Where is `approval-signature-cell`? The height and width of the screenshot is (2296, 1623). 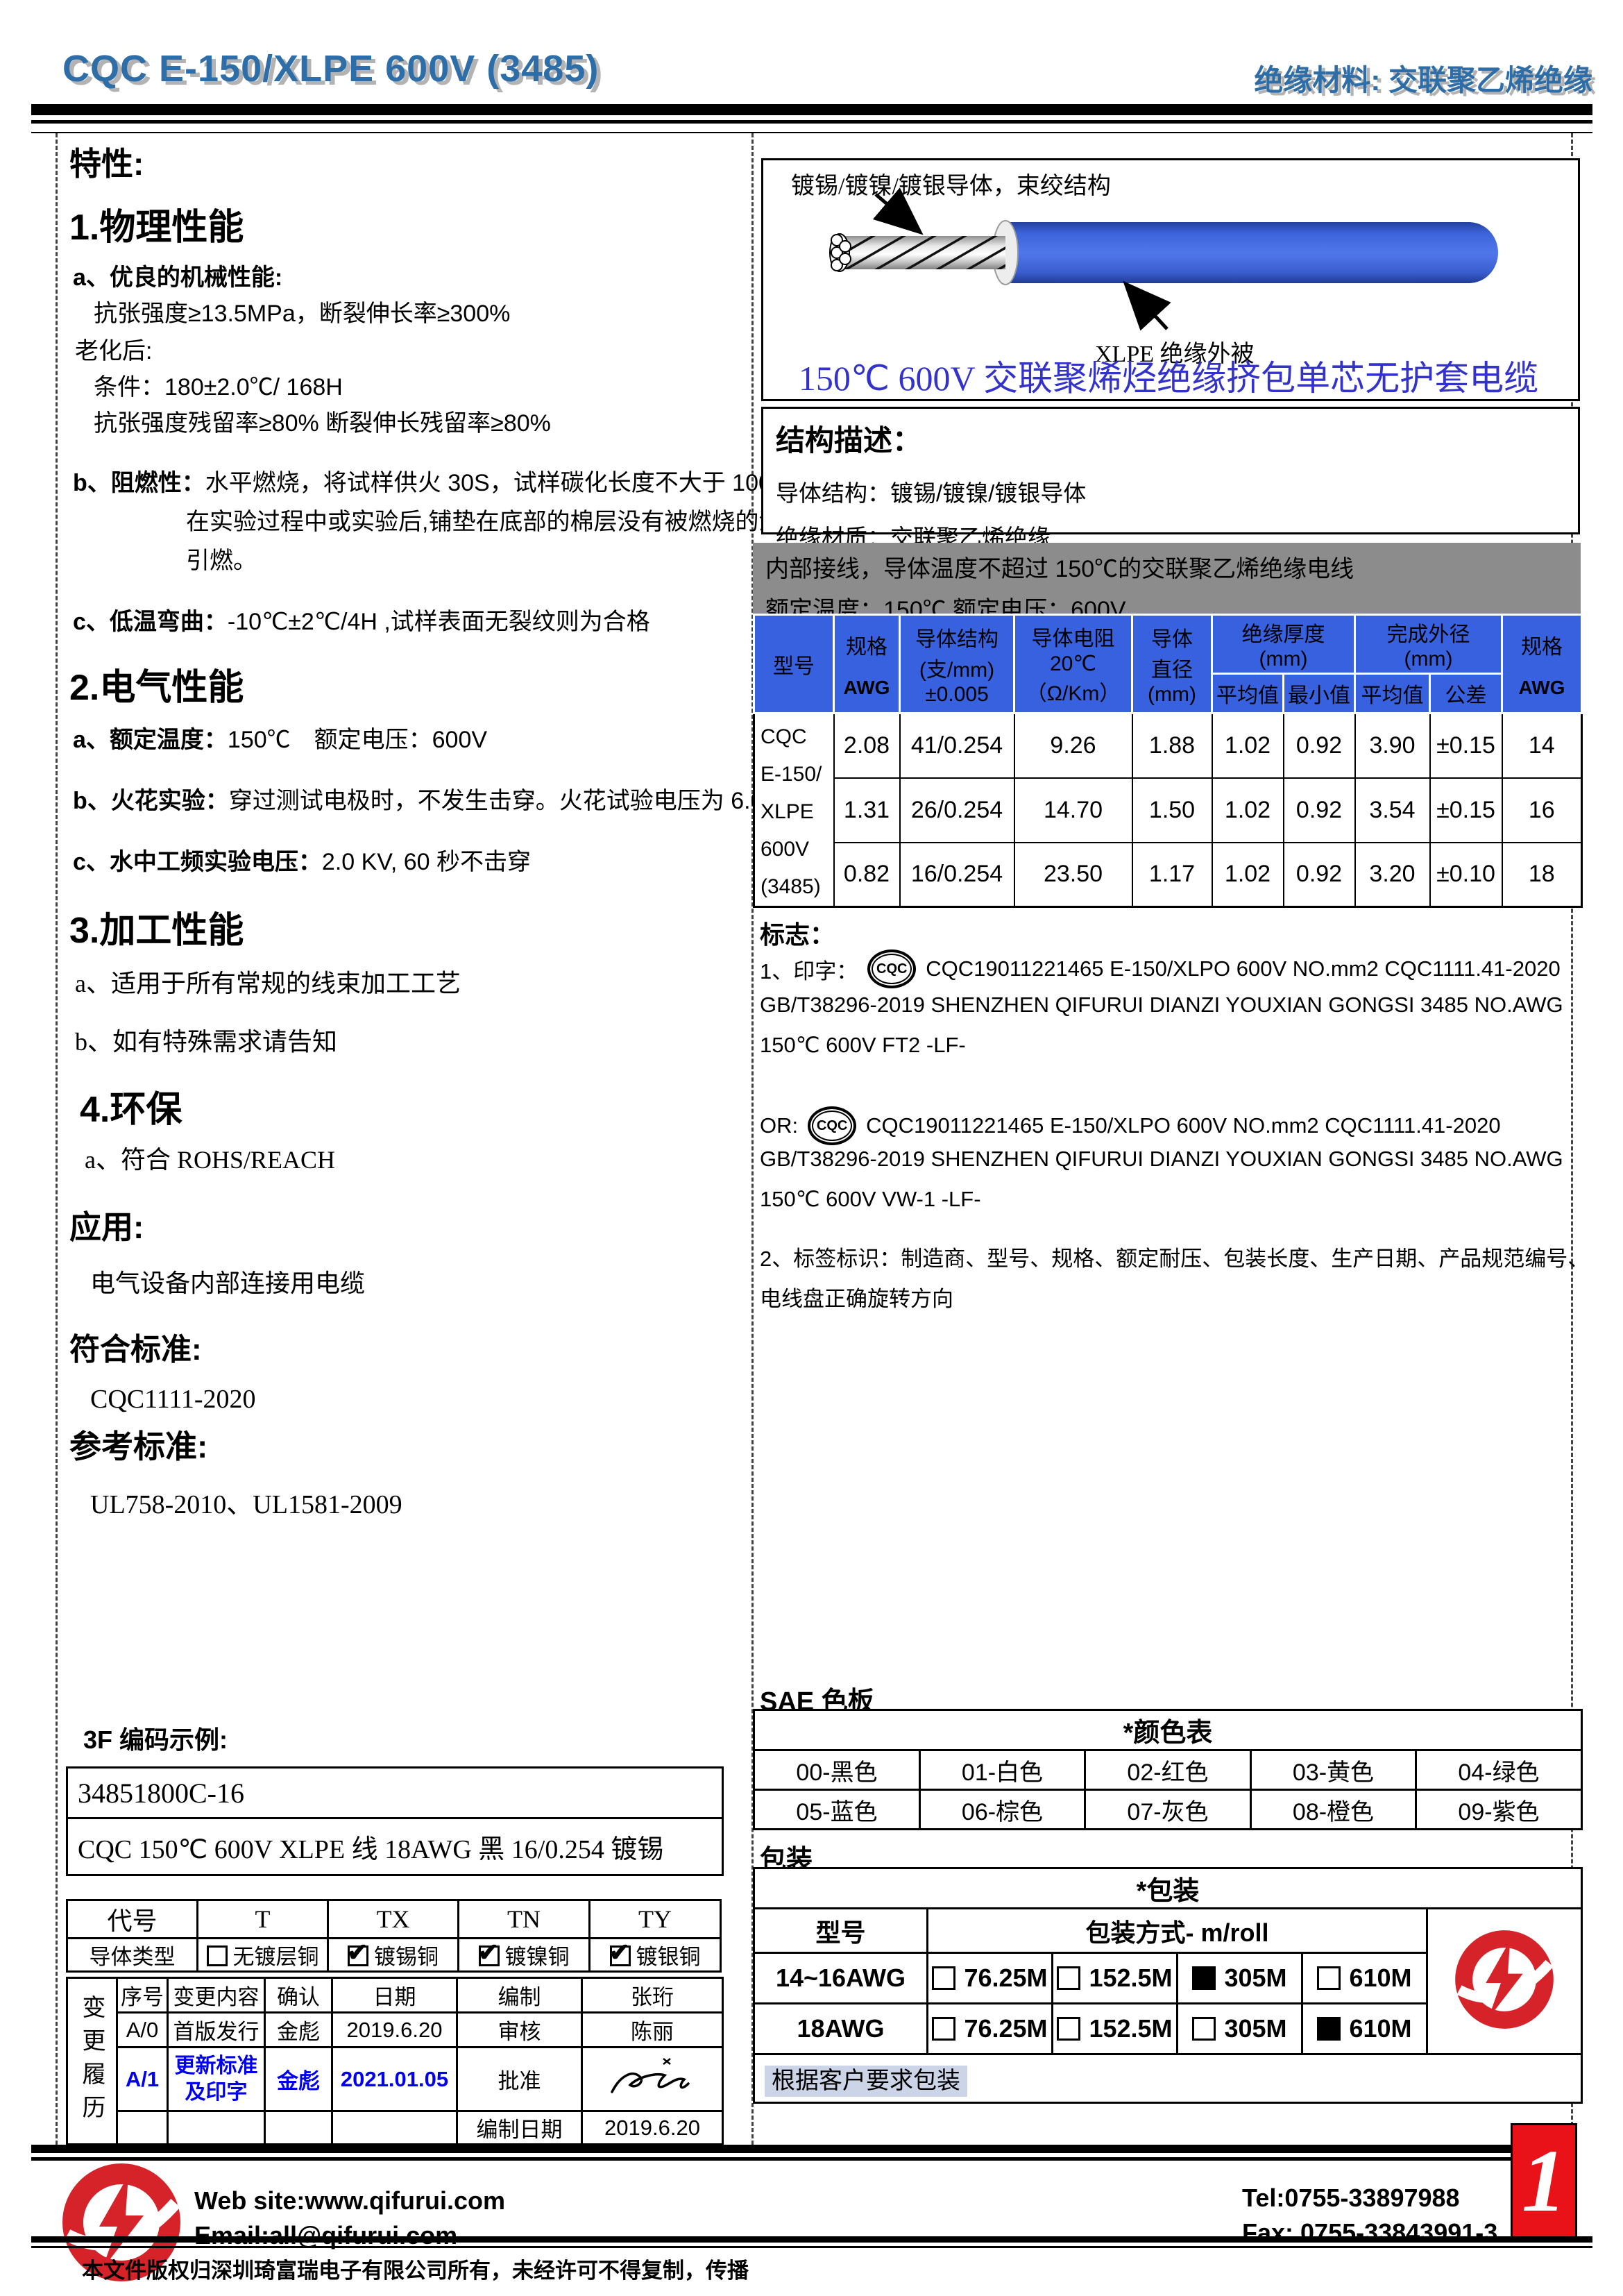
approval-signature-cell is located at coordinates (652, 2079).